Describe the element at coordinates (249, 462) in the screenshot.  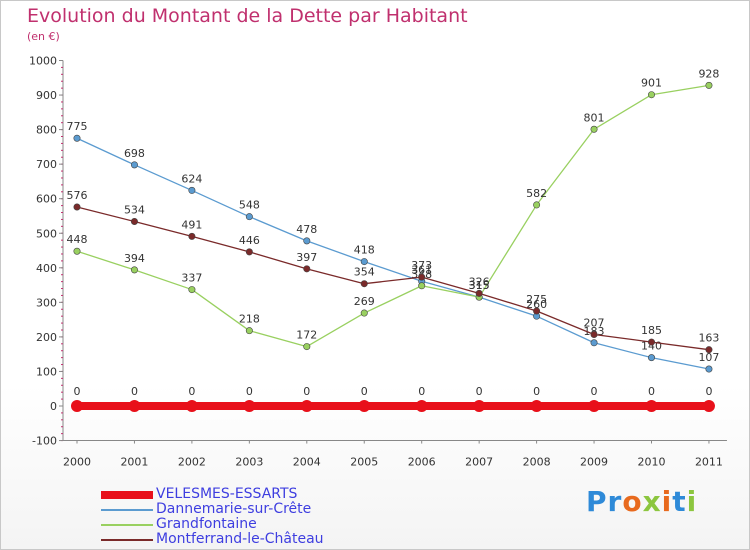
I see `x-tick-label: 2003` at that location.